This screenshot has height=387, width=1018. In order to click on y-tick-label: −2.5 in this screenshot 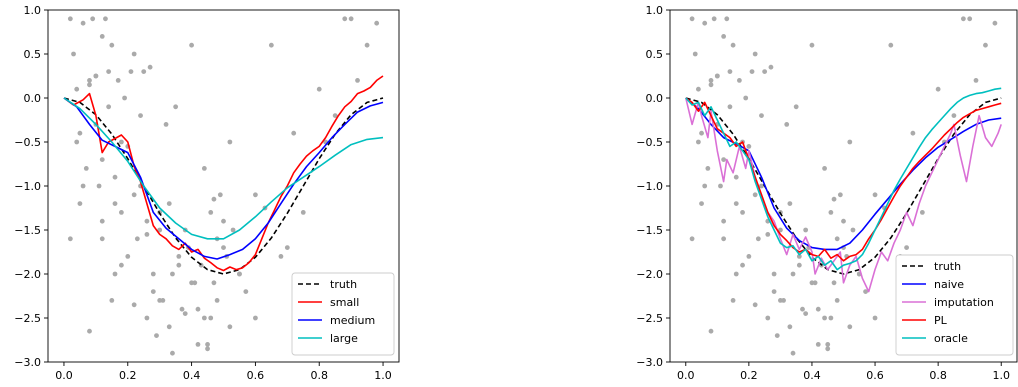, I will do `click(27, 318)`.